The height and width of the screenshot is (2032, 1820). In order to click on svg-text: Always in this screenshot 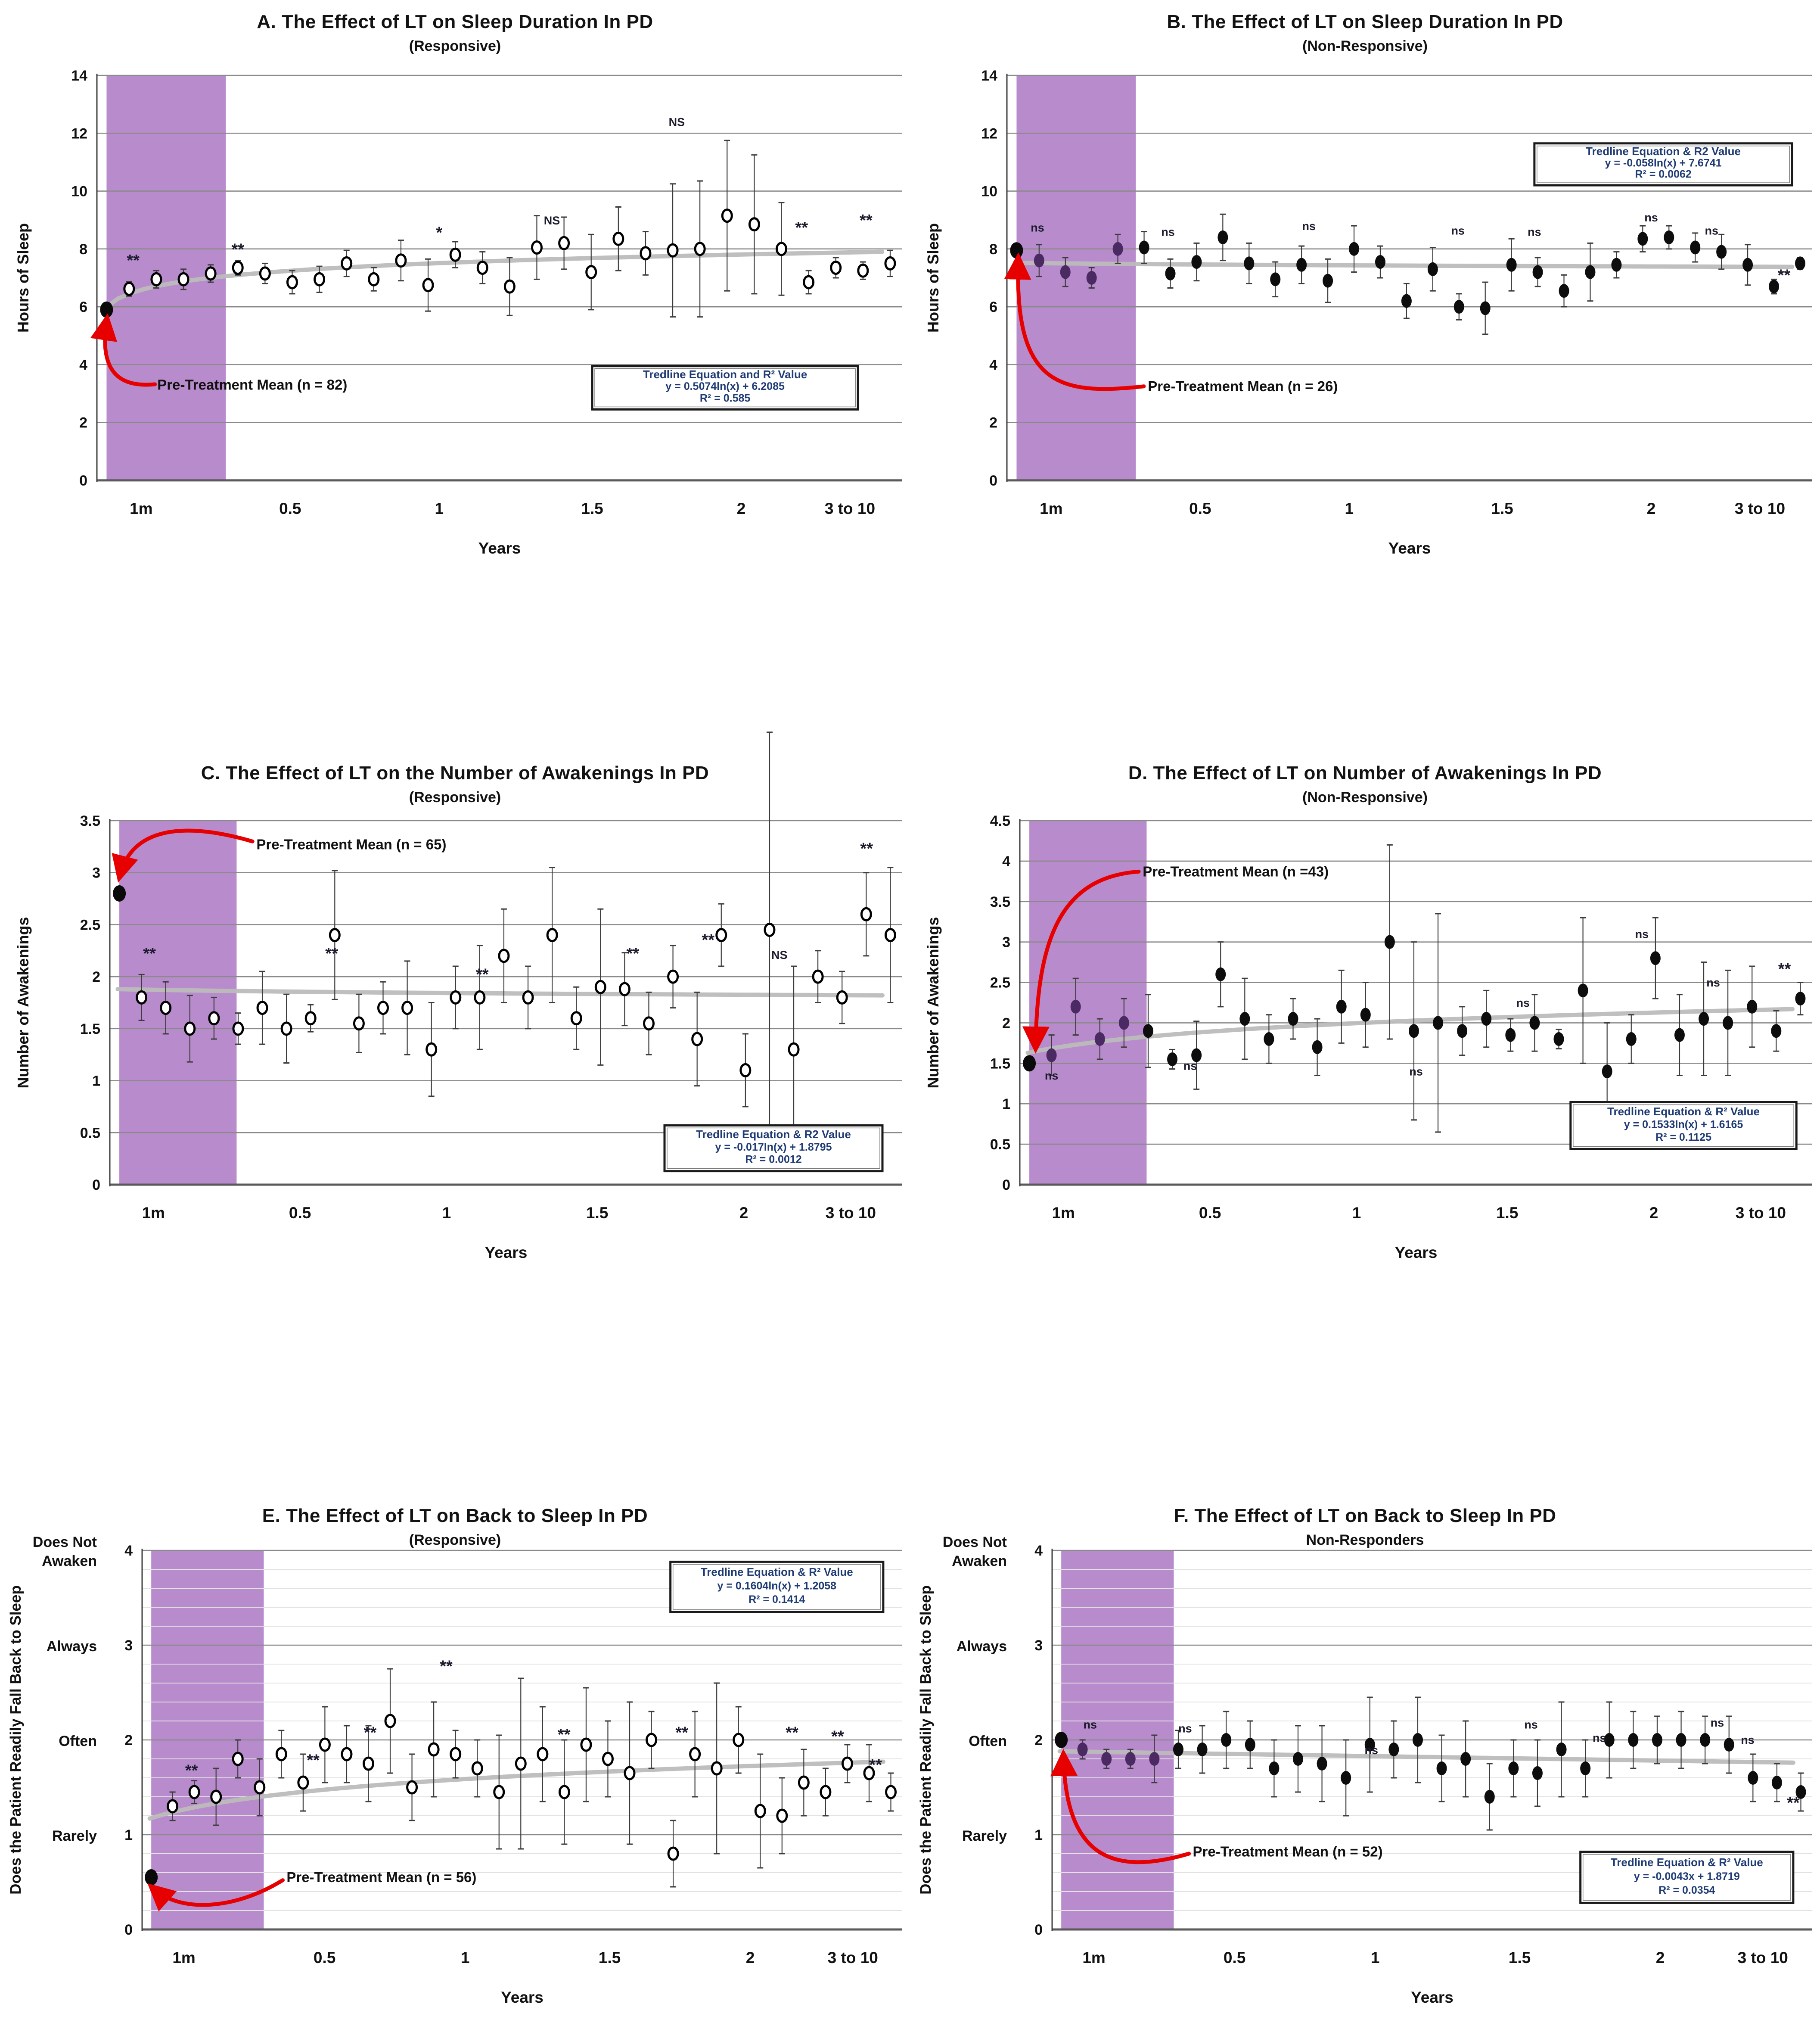, I will do `click(982, 1646)`.